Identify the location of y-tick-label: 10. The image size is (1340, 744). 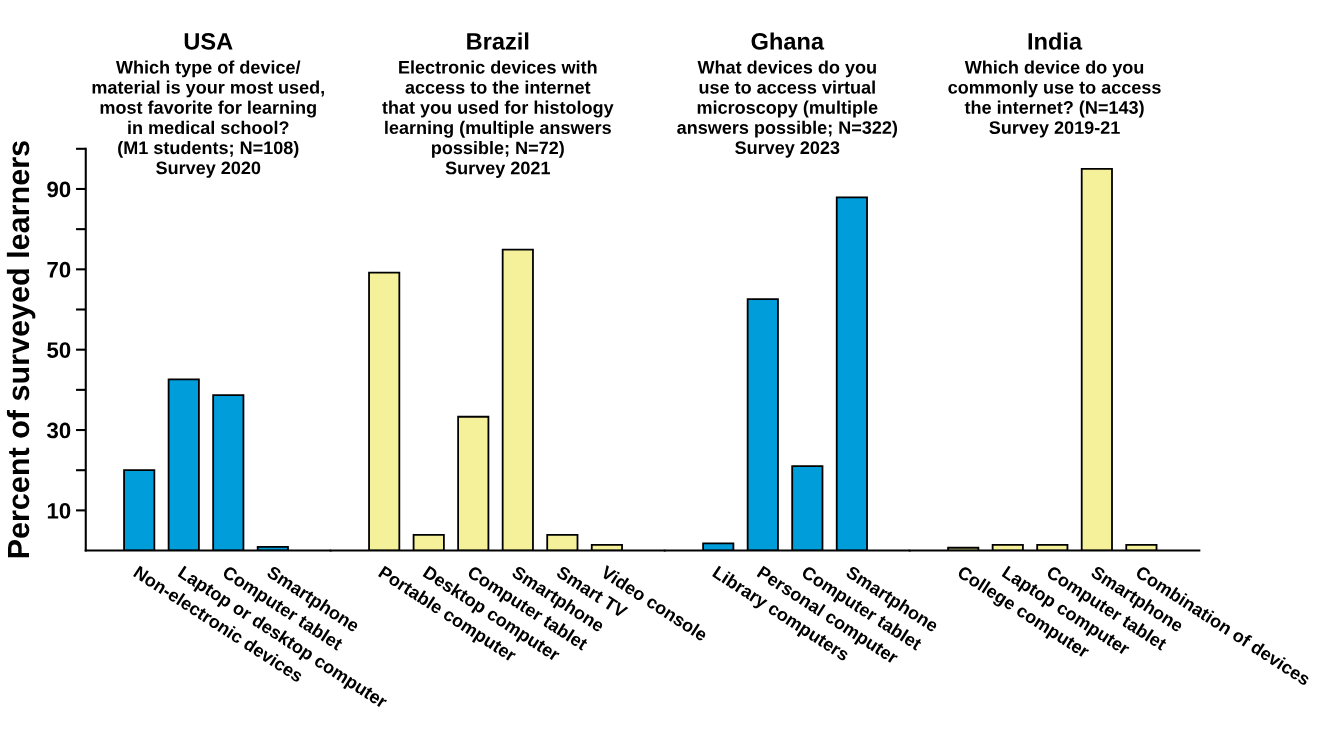
(59, 510).